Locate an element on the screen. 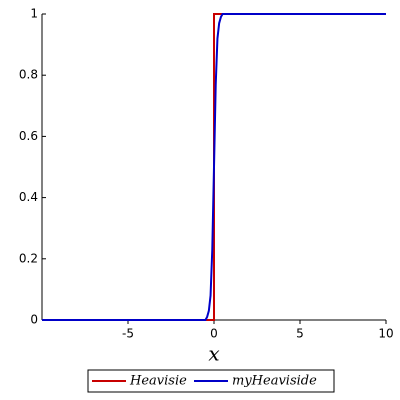 The image size is (400, 400). x-tick-label: 0 is located at coordinates (214, 334).